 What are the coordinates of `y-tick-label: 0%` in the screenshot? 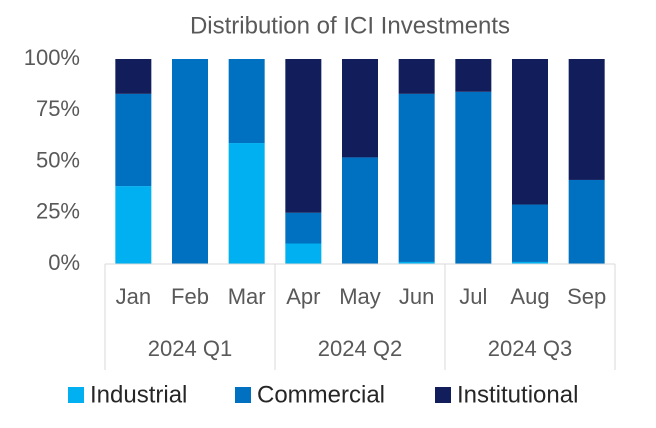 It's located at (64, 262).